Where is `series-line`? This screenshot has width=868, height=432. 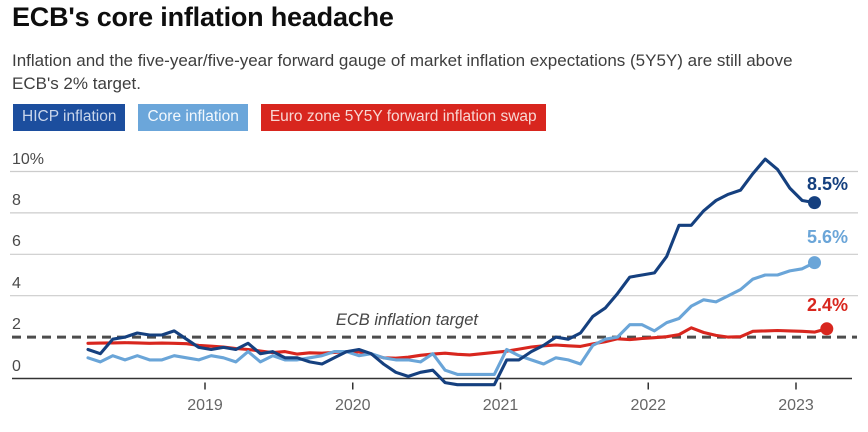 series-line is located at coordinates (457, 343).